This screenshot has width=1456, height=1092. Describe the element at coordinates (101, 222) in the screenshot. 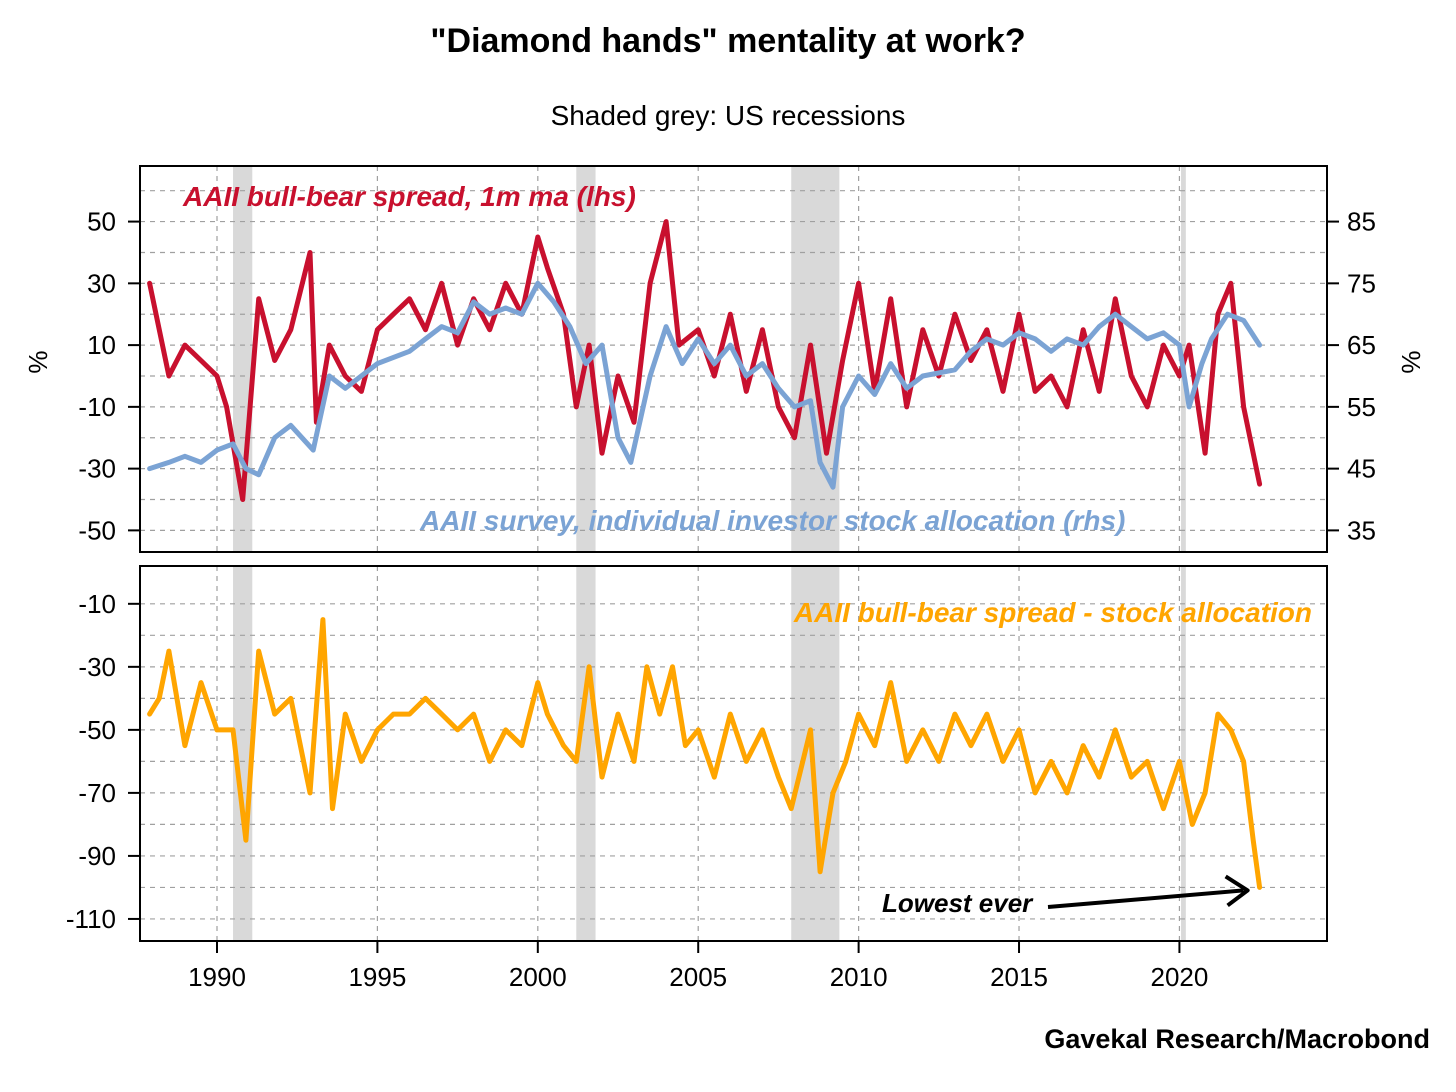

I see `left-tick-label: 50` at that location.